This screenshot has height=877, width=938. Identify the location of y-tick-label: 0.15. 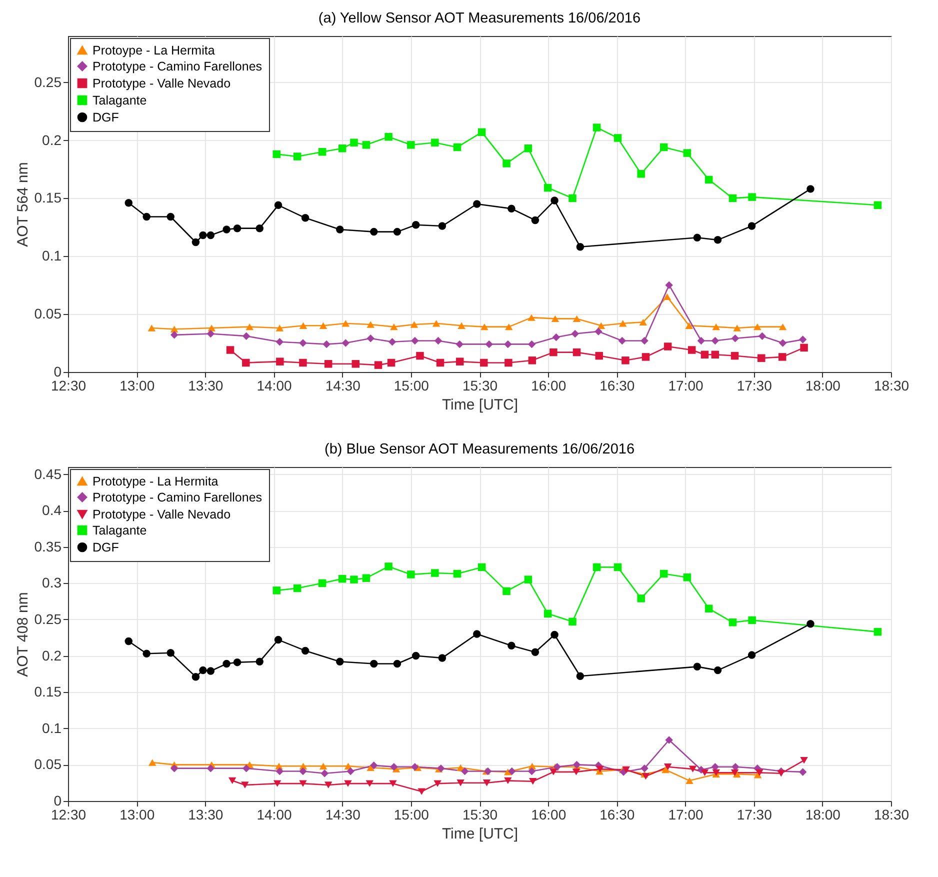
(48, 692).